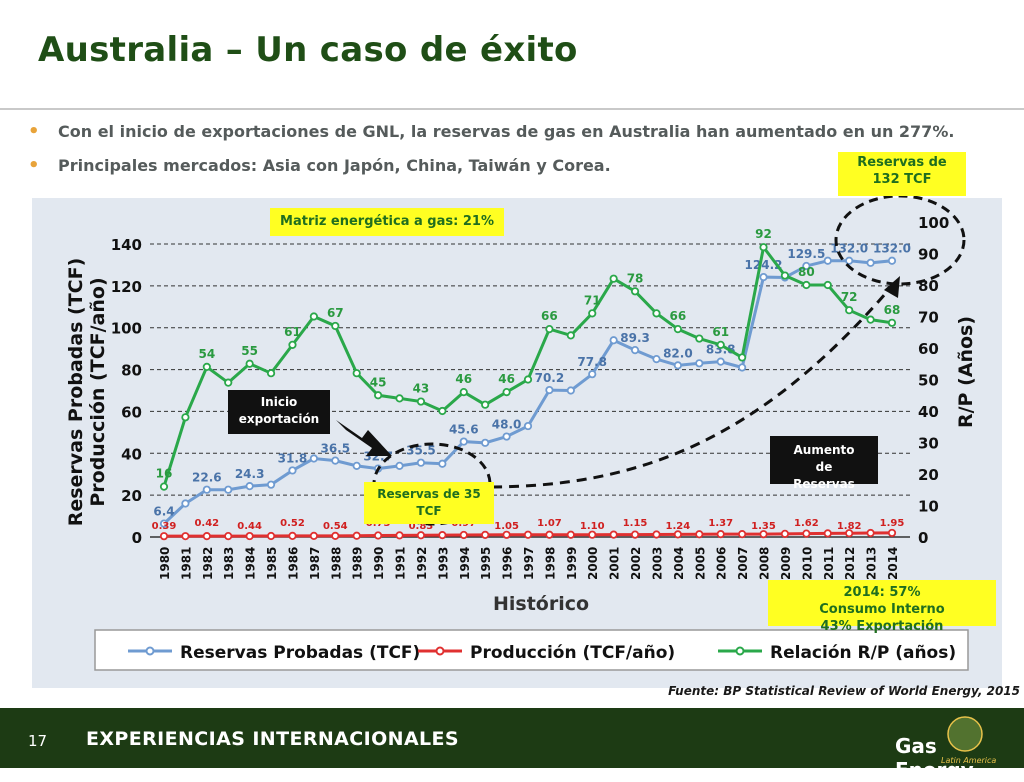  Describe the element at coordinates (335, 526) in the screenshot. I see `data-label: 0.54` at that location.